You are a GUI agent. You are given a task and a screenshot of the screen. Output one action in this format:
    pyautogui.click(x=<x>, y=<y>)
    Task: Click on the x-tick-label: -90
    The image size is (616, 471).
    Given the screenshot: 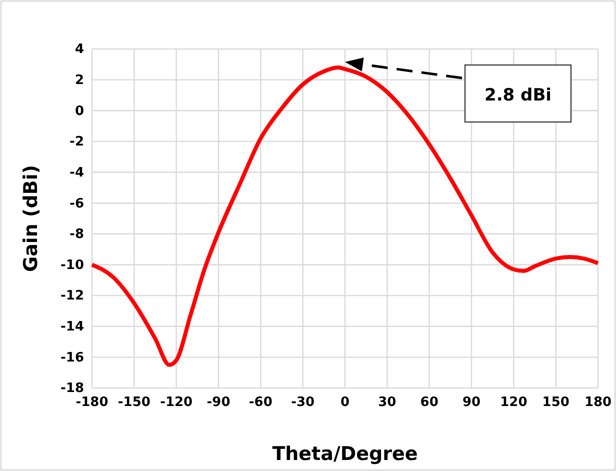 What is the action you would take?
    pyautogui.click(x=218, y=402)
    